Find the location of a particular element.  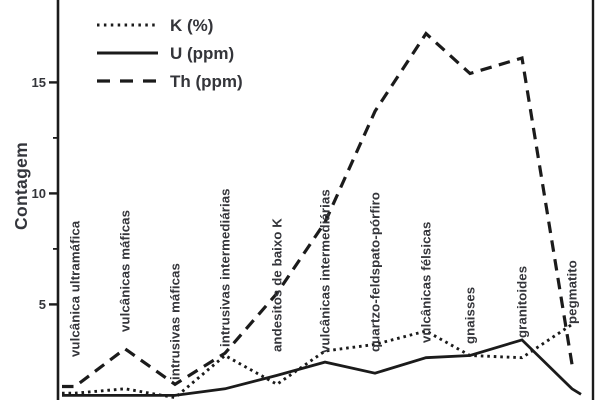

category-label: andesitos de baixo K is located at coordinates (277, 285).